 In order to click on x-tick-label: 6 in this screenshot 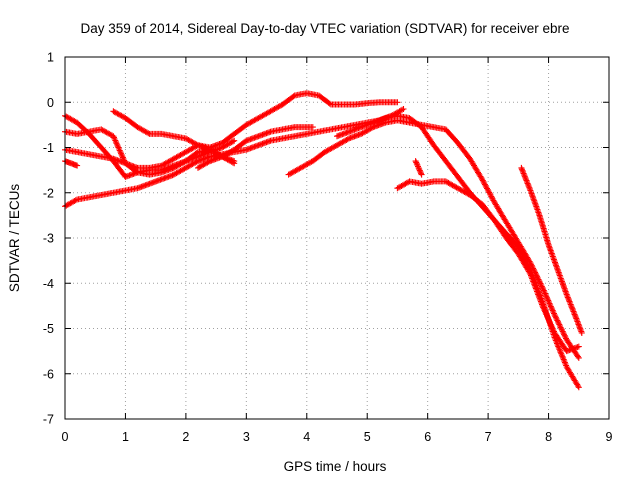, I will do `click(427, 437)`.